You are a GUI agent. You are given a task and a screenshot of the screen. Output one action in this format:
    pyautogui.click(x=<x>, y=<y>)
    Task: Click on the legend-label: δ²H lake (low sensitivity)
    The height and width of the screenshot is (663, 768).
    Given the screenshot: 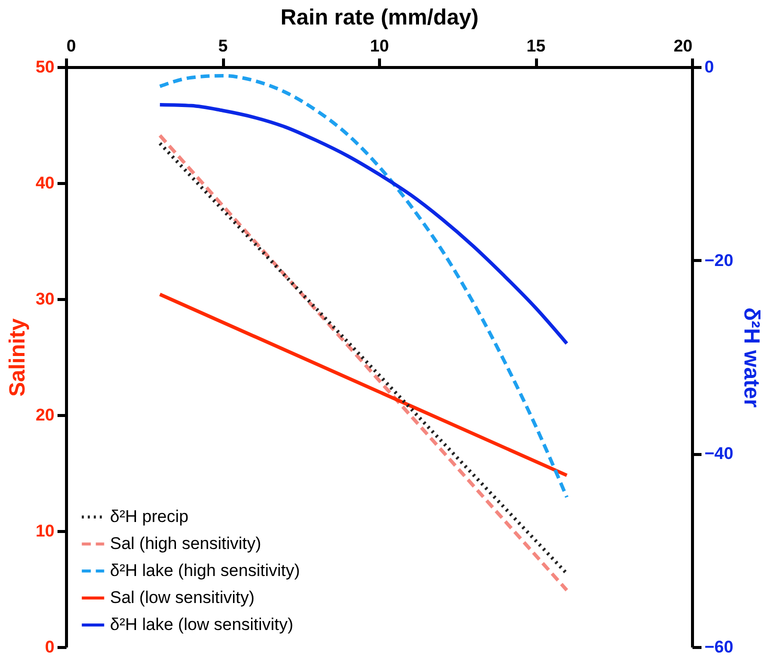 What is the action you would take?
    pyautogui.click(x=202, y=624)
    